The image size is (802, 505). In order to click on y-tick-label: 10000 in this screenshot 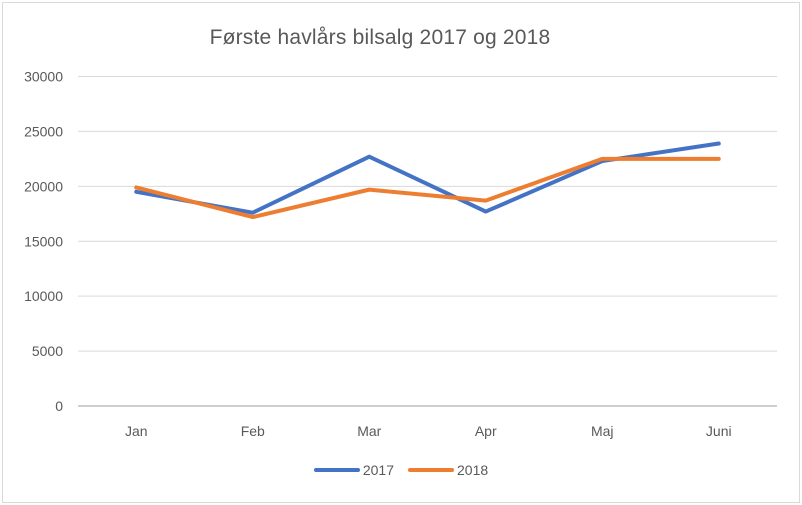, I will do `click(43, 296)`.